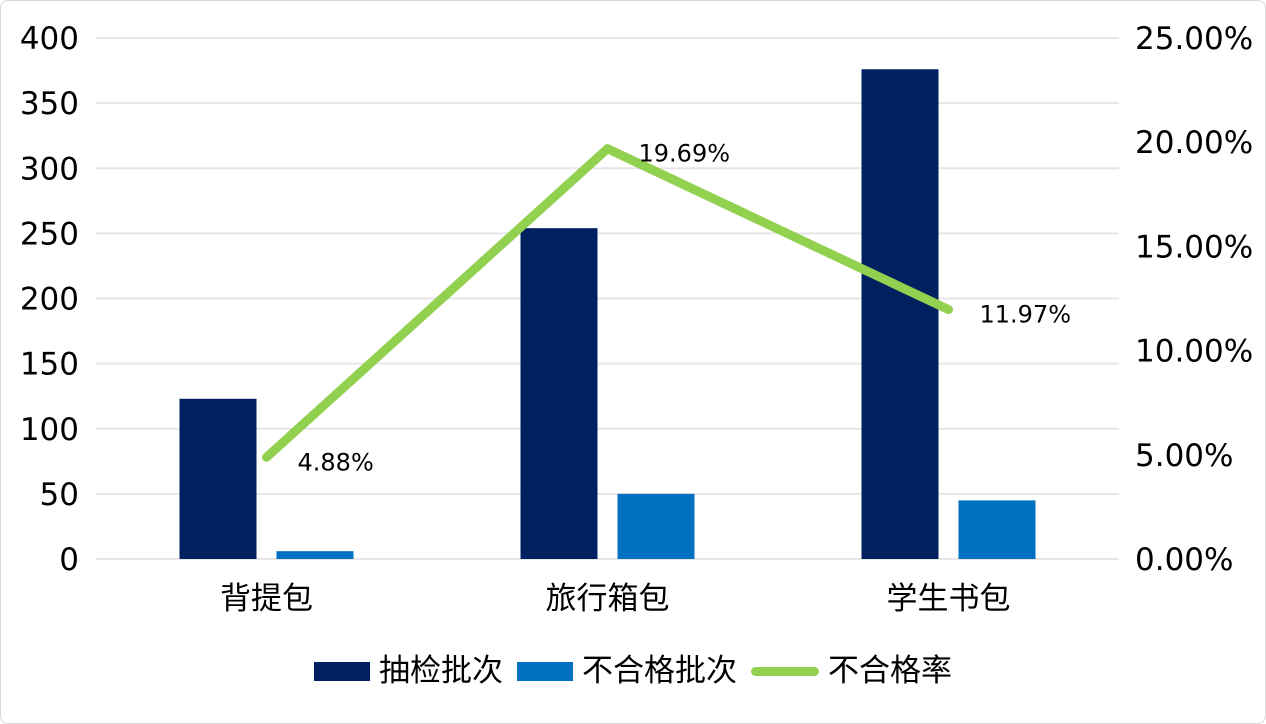  What do you see at coordinates (59, 495) in the screenshot?
I see `left-axis-tick: 50` at bounding box center [59, 495].